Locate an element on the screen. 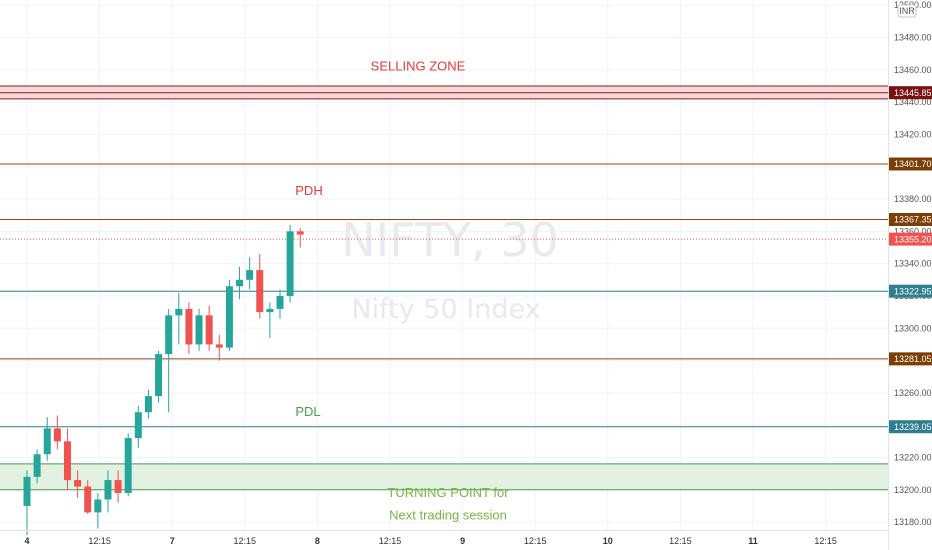  y-tick-label: 13480.00 is located at coordinates (913, 38).